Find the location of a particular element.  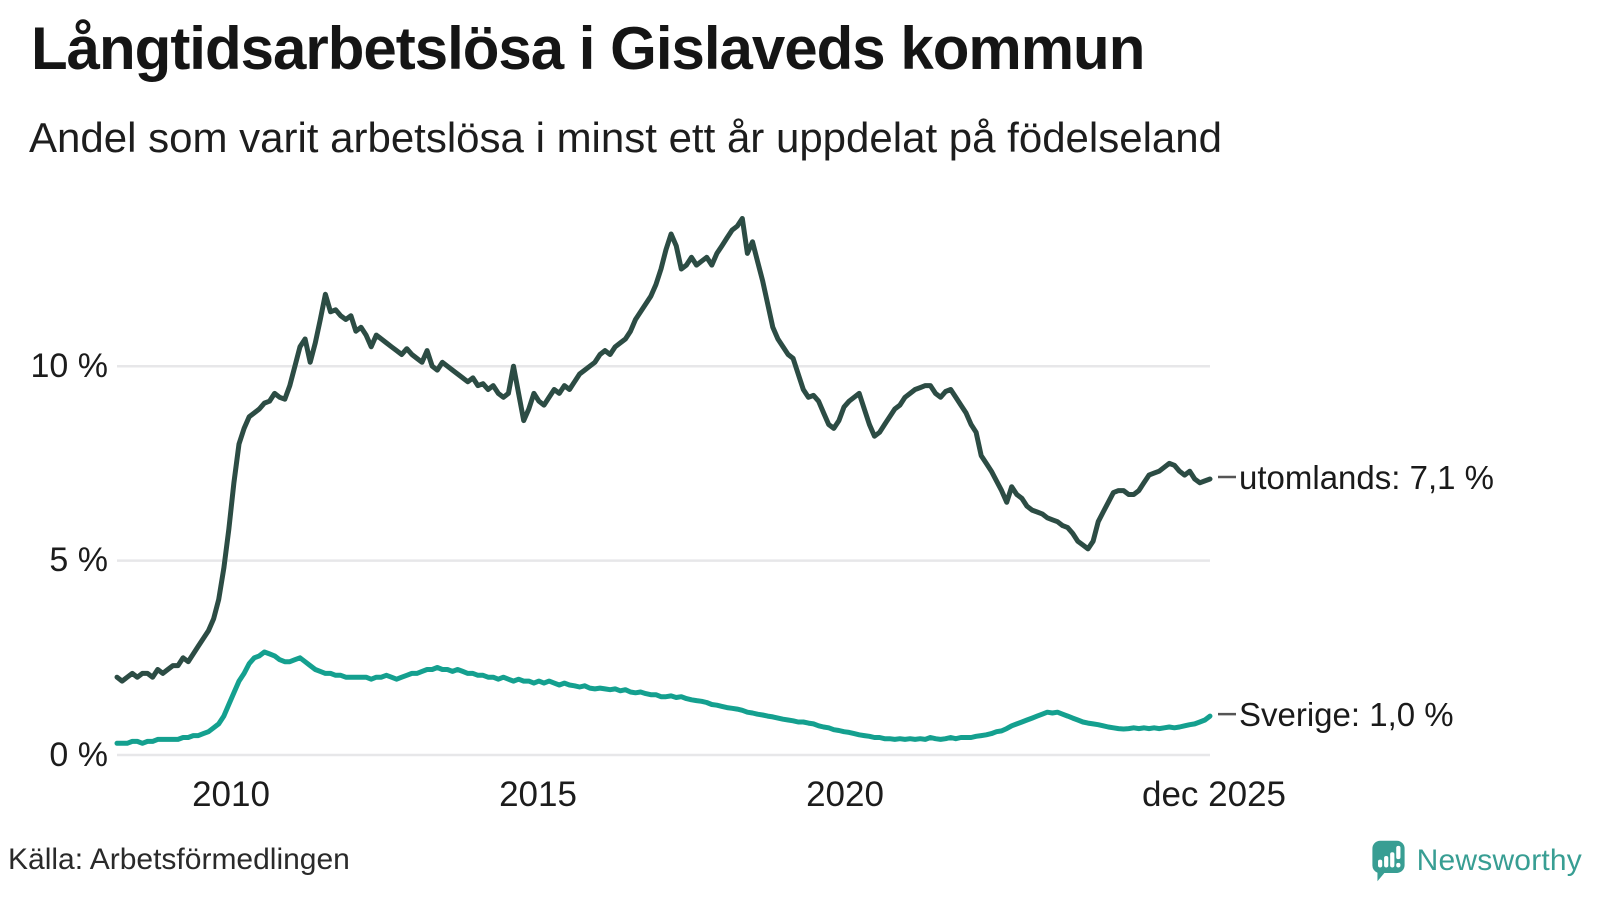

source-note: Källa: Arbetsförmedlingen is located at coordinates (179, 859).